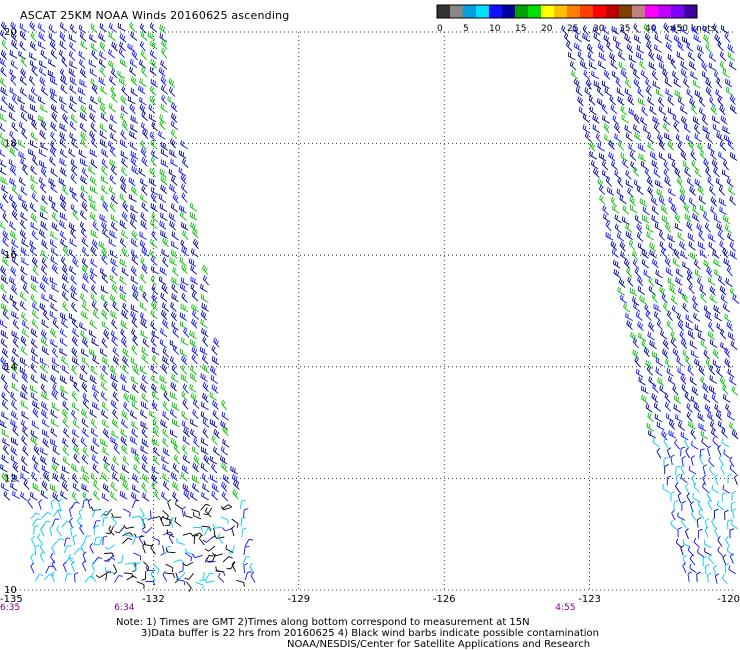 Image resolution: width=740 pixels, height=650 pixels. I want to click on scale-unit-label: >50 knots, so click(692, 29).